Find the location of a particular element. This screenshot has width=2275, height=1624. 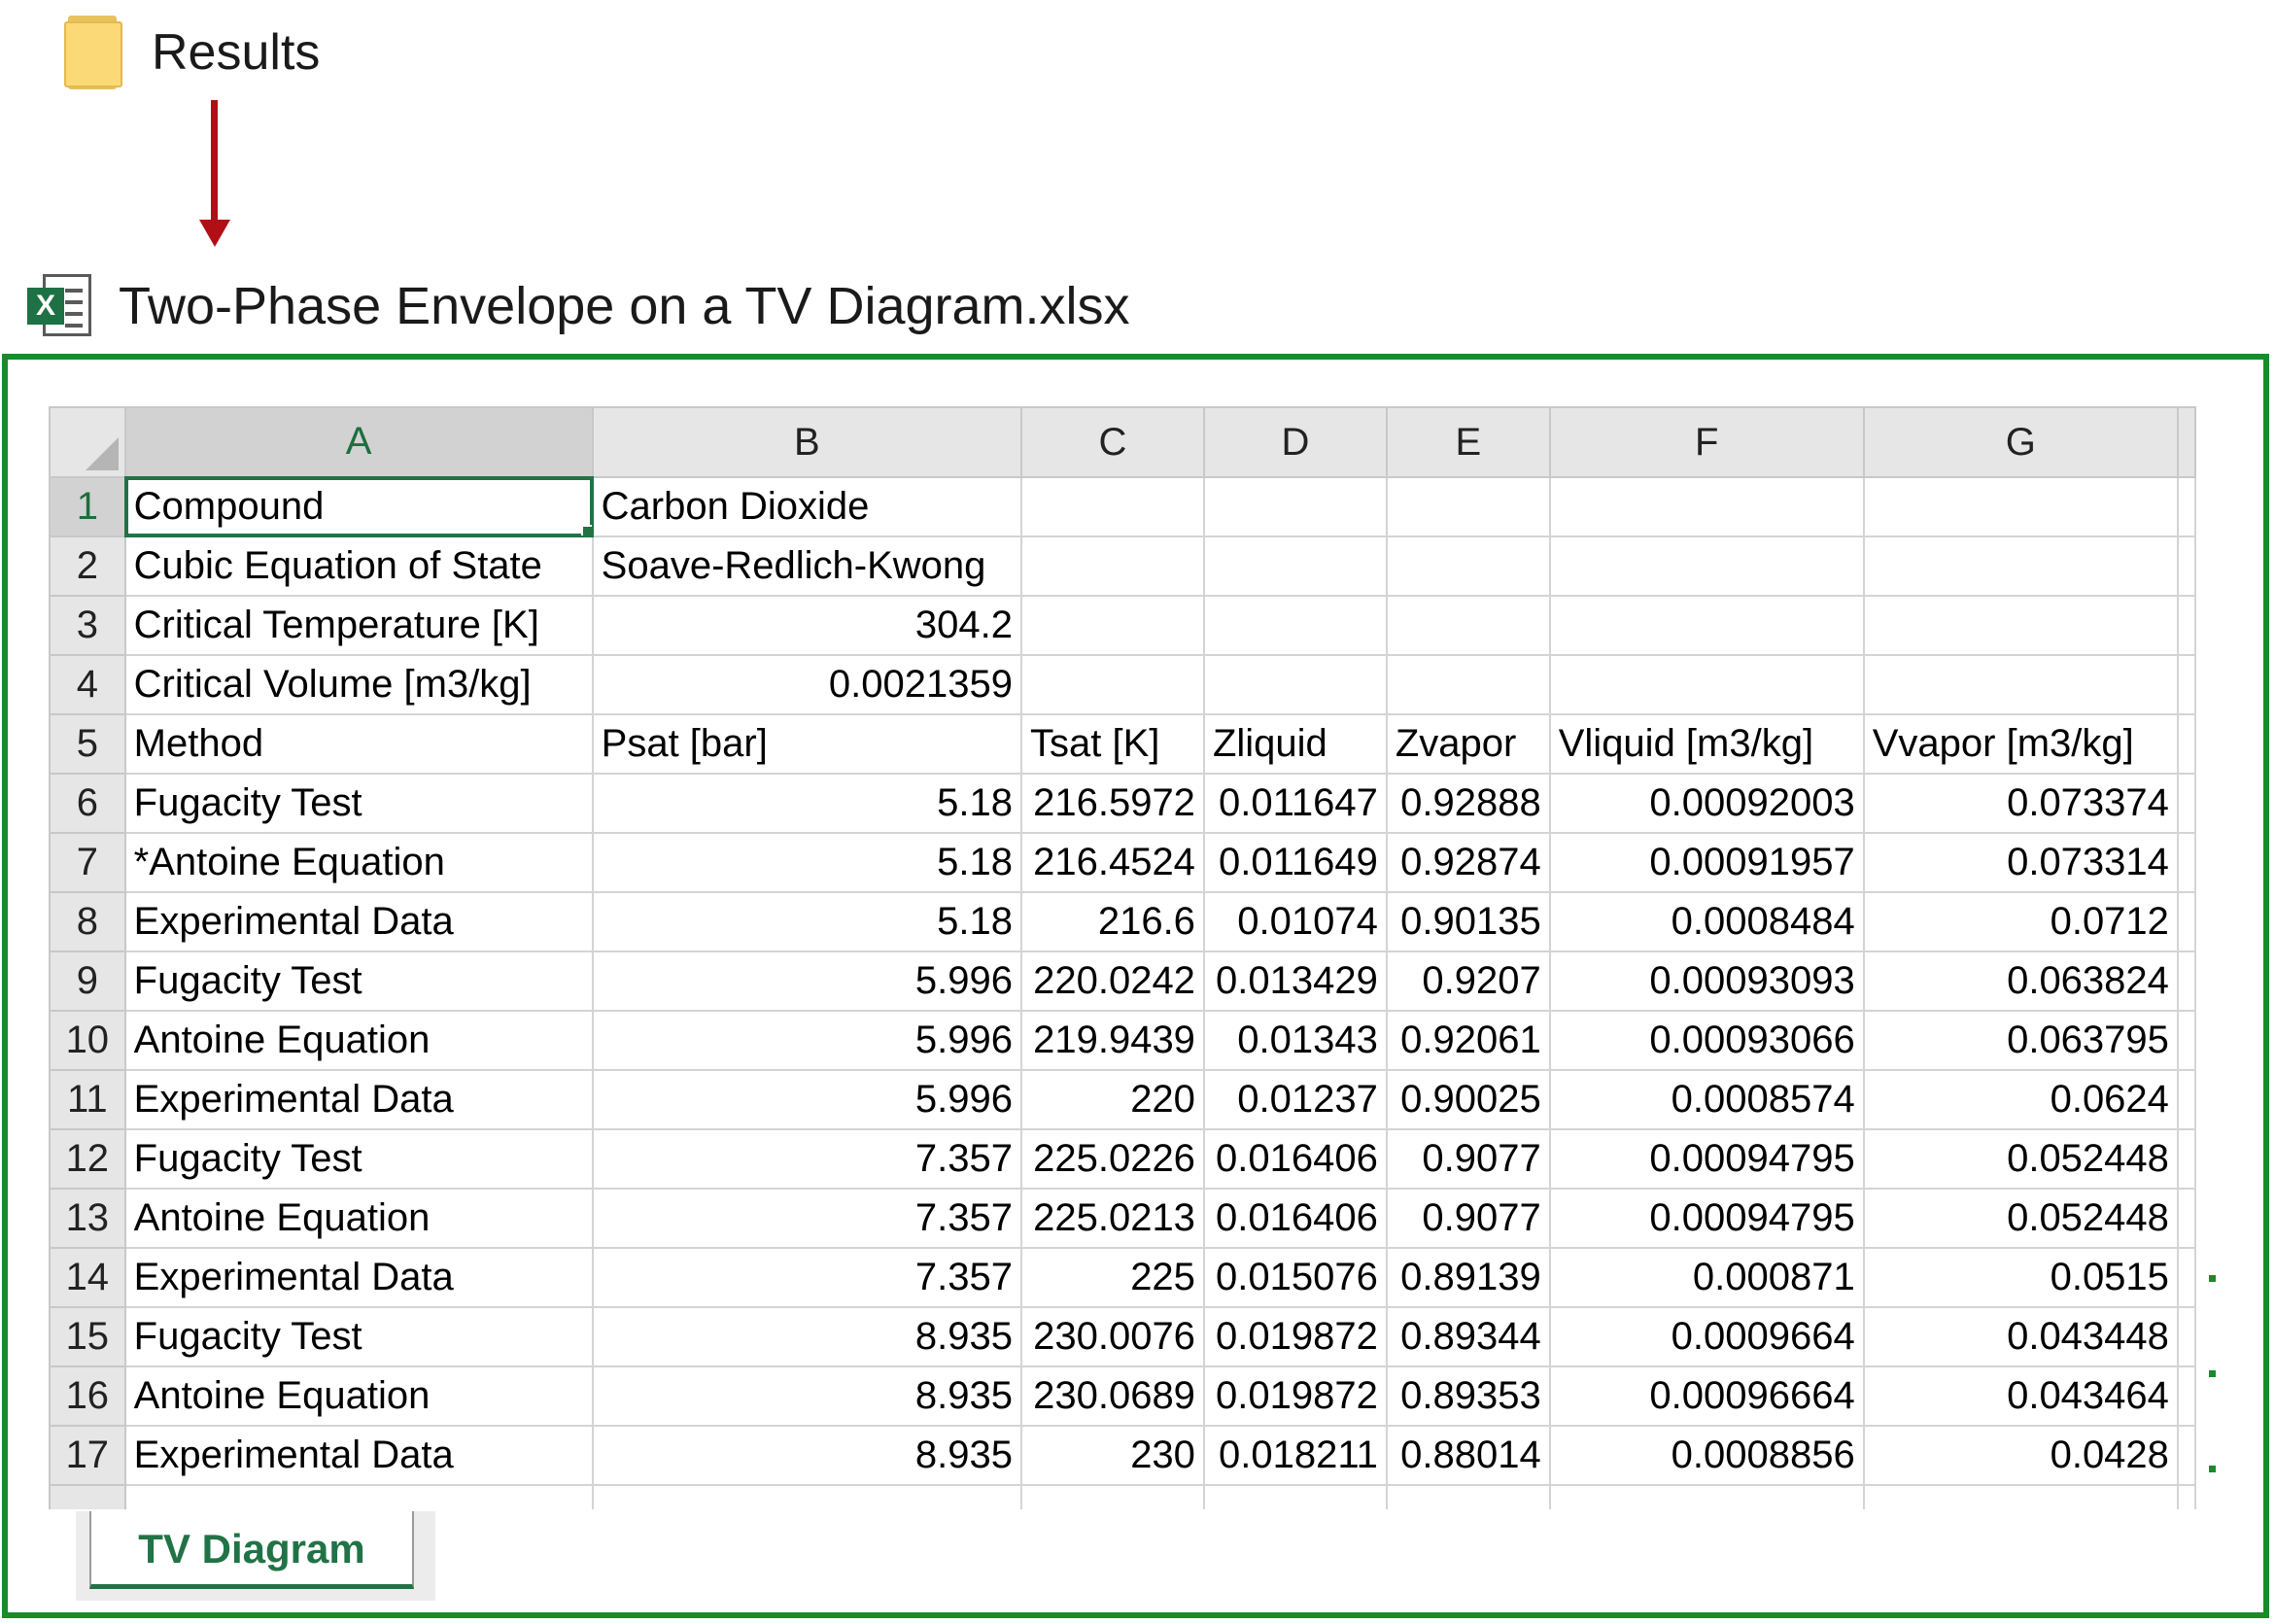

cell-f14: 0.000871 is located at coordinates (1706, 1277).